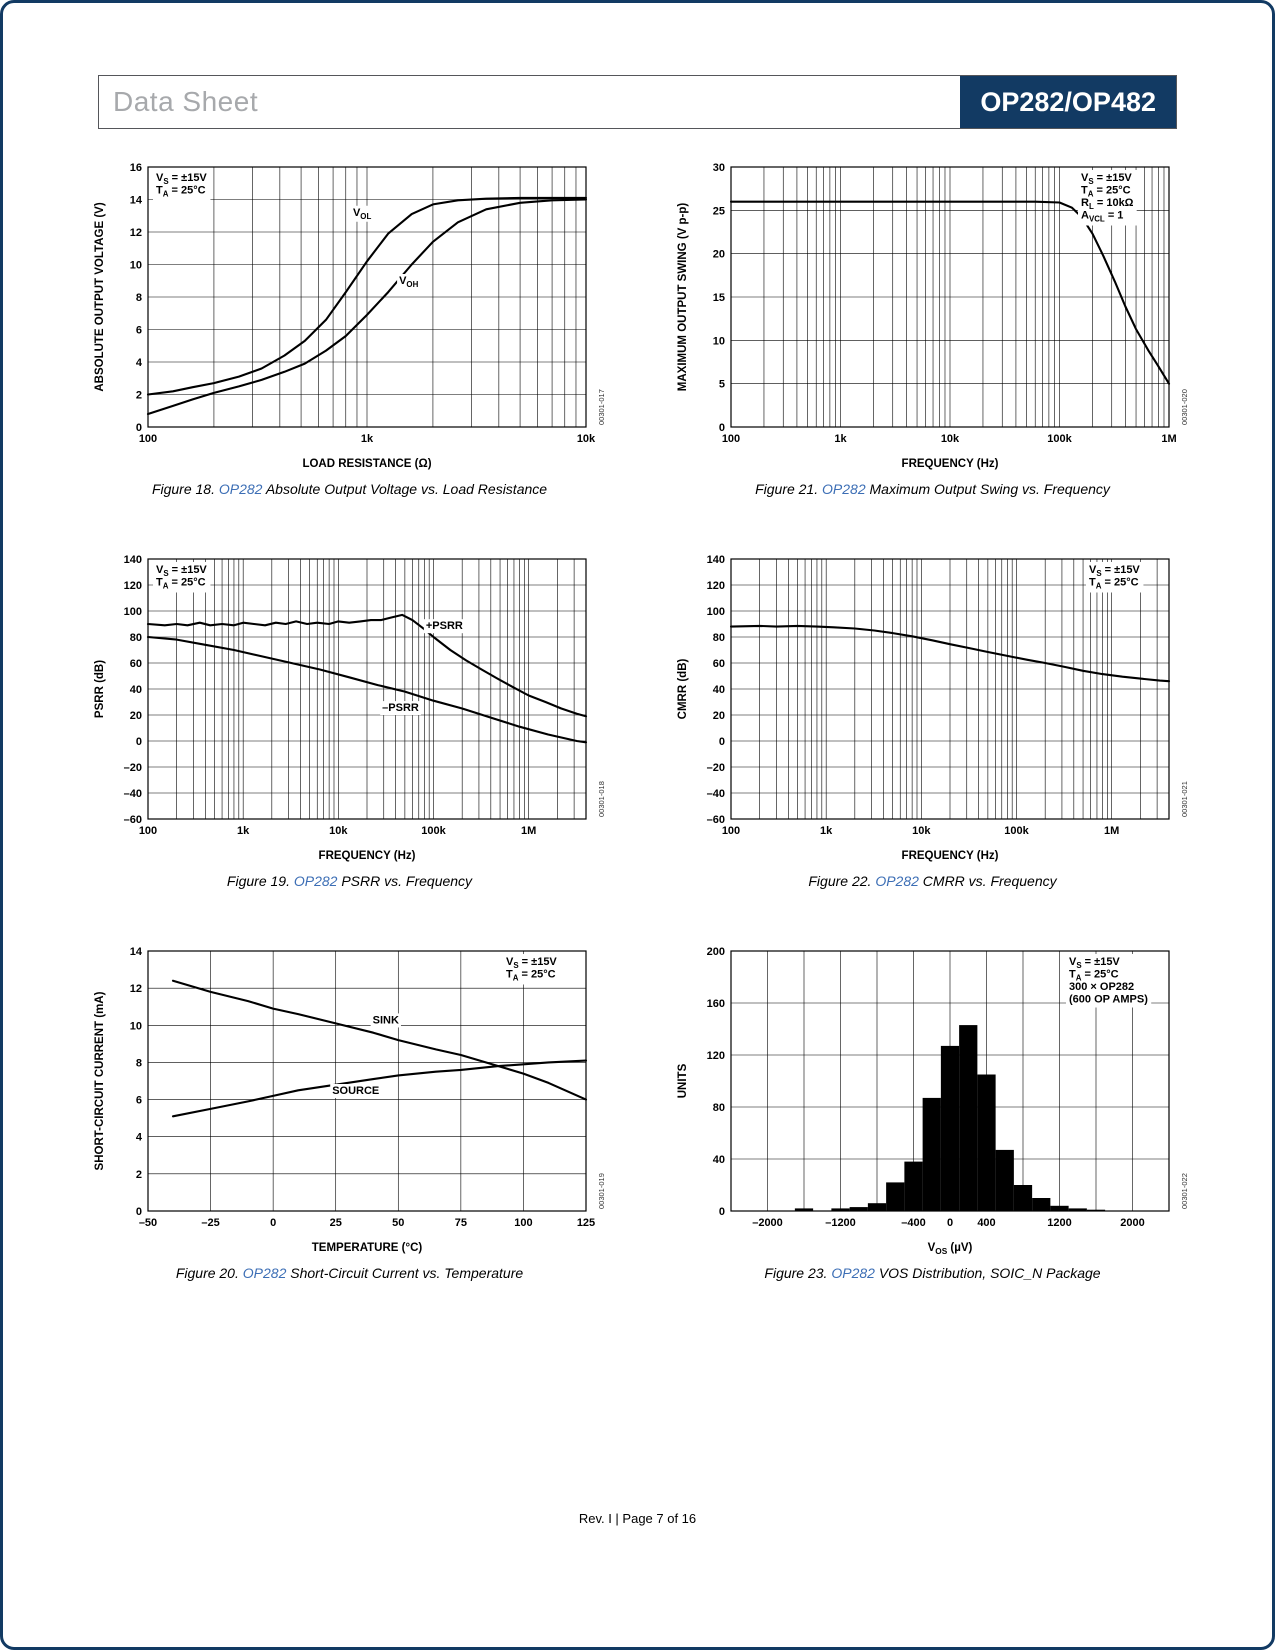 Image resolution: width=1275 pixels, height=1650 pixels. Describe the element at coordinates (400, 708) in the screenshot. I see `svg-text: –PSRR` at that location.